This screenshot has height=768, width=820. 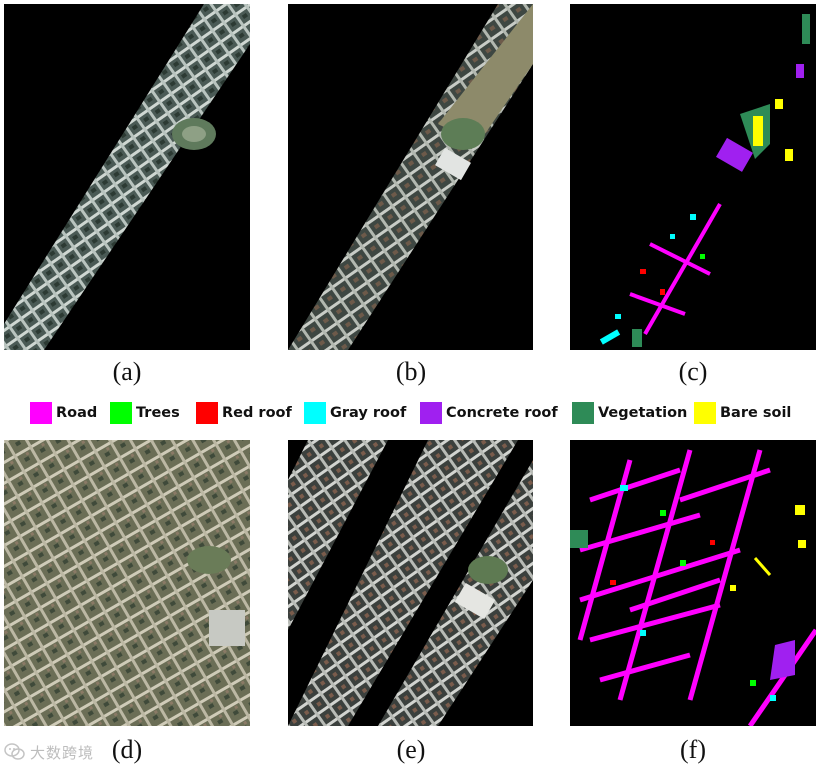 I want to click on caption-f: (f), so click(x=693, y=749).